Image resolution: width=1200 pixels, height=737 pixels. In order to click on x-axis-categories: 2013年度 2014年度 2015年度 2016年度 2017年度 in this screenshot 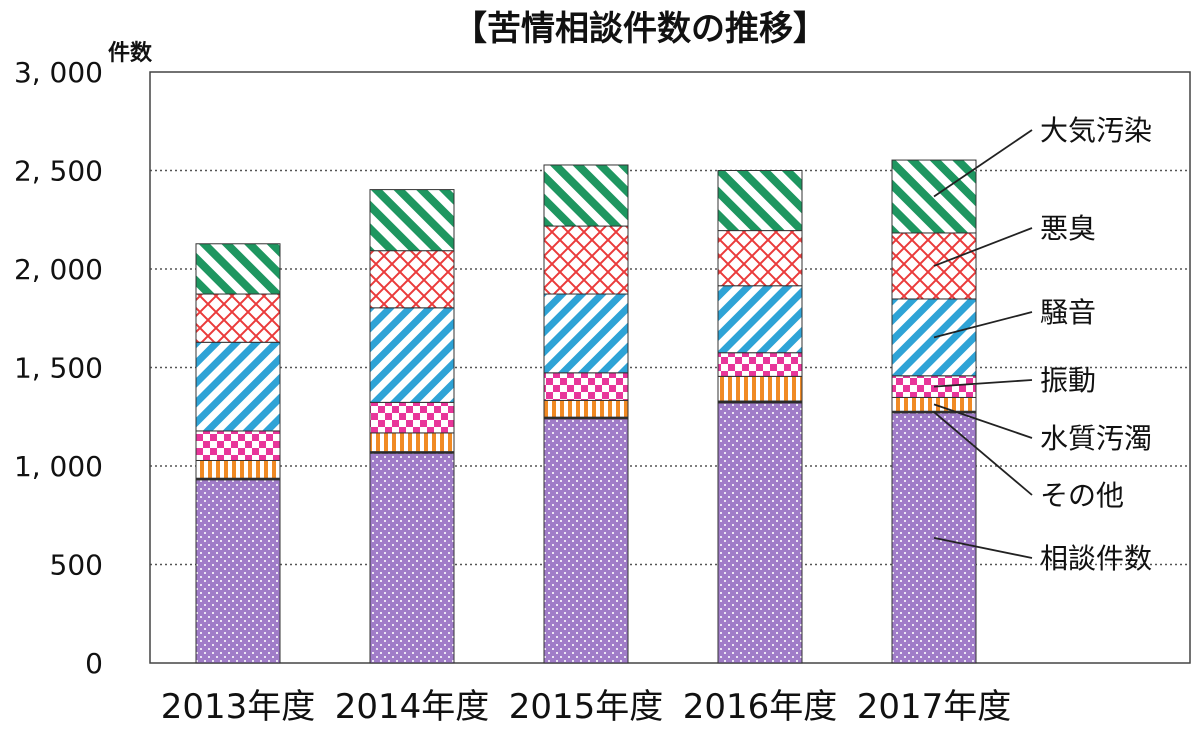, I will do `click(586, 707)`.